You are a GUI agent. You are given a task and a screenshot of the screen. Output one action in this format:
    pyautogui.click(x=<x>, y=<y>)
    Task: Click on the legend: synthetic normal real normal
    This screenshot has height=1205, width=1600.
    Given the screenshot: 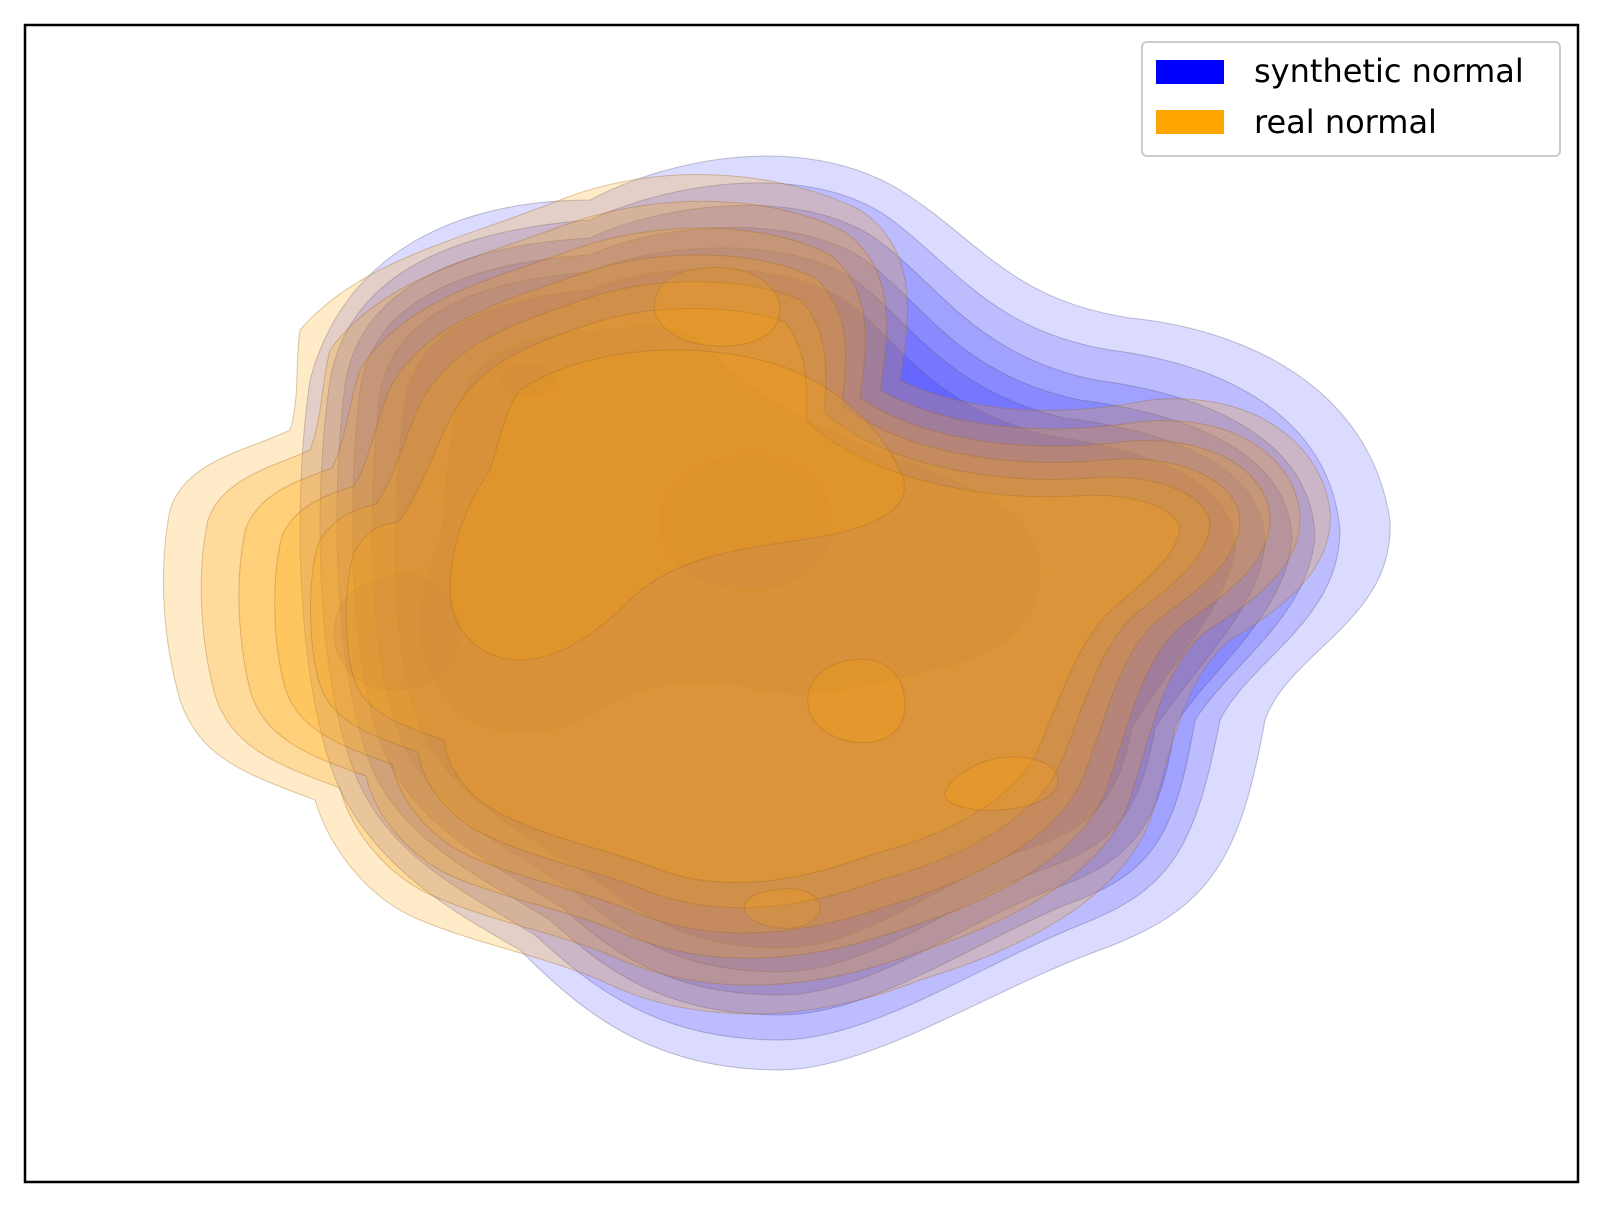 What is the action you would take?
    pyautogui.click(x=1351, y=99)
    